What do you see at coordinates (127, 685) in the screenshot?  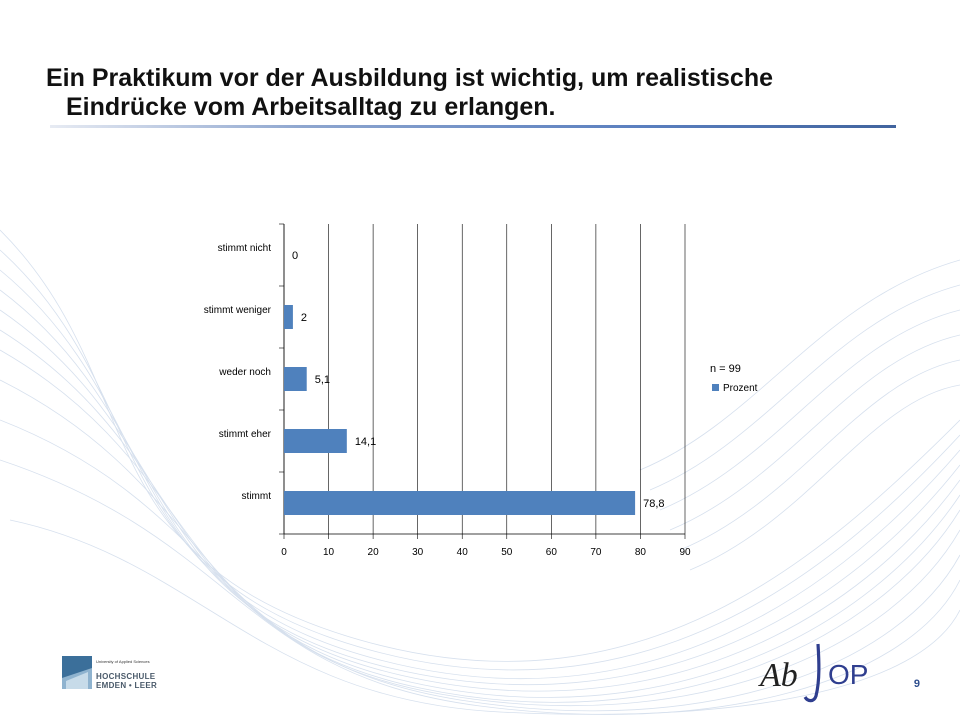 I see `hochschule-name-line-2: EMDEN • LEER` at bounding box center [127, 685].